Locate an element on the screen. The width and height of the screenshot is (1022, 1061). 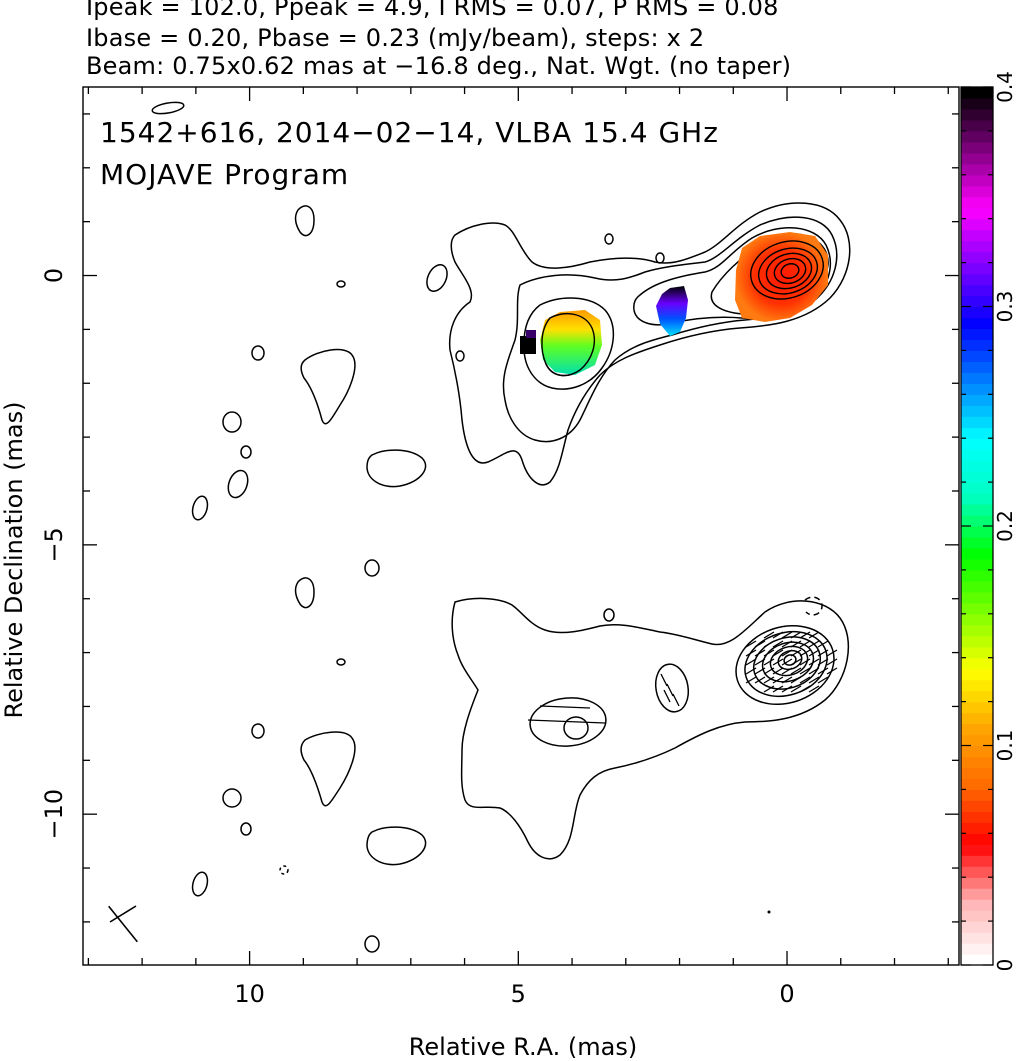
knot-pol-patch is located at coordinates (571, 342).